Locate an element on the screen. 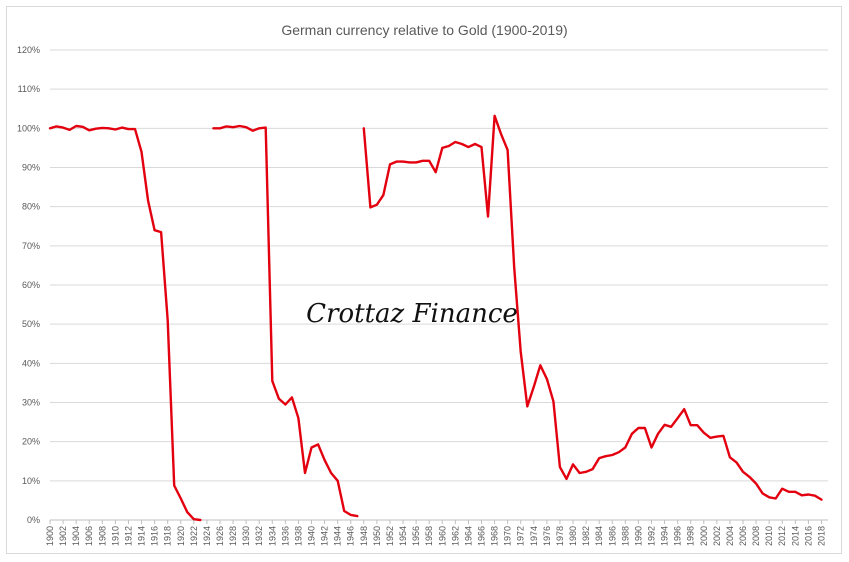 This screenshot has height=562, width=849. x-tick-label: 1930 is located at coordinates (246, 536).